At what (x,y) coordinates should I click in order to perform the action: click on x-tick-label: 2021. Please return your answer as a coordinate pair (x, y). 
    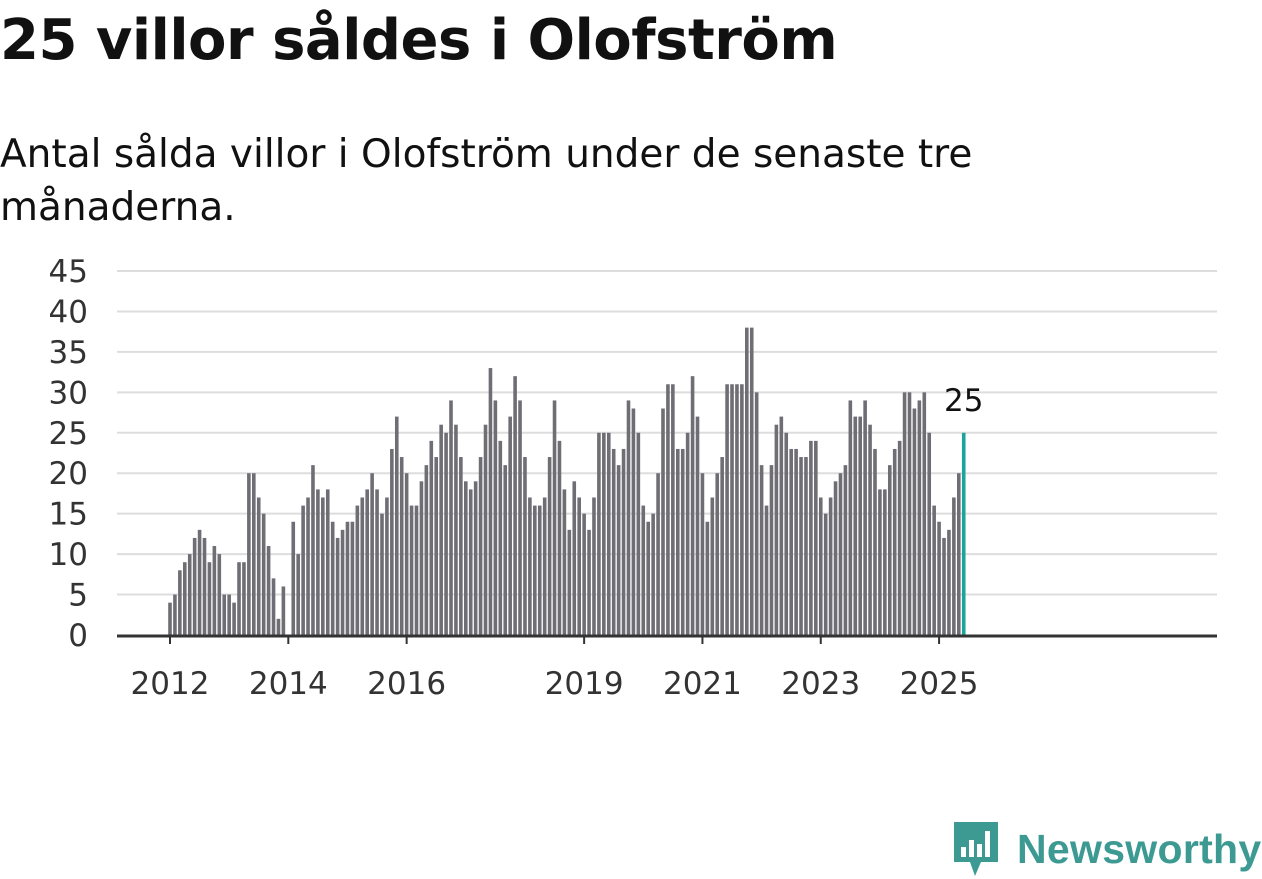
    Looking at the image, I should click on (702, 684).